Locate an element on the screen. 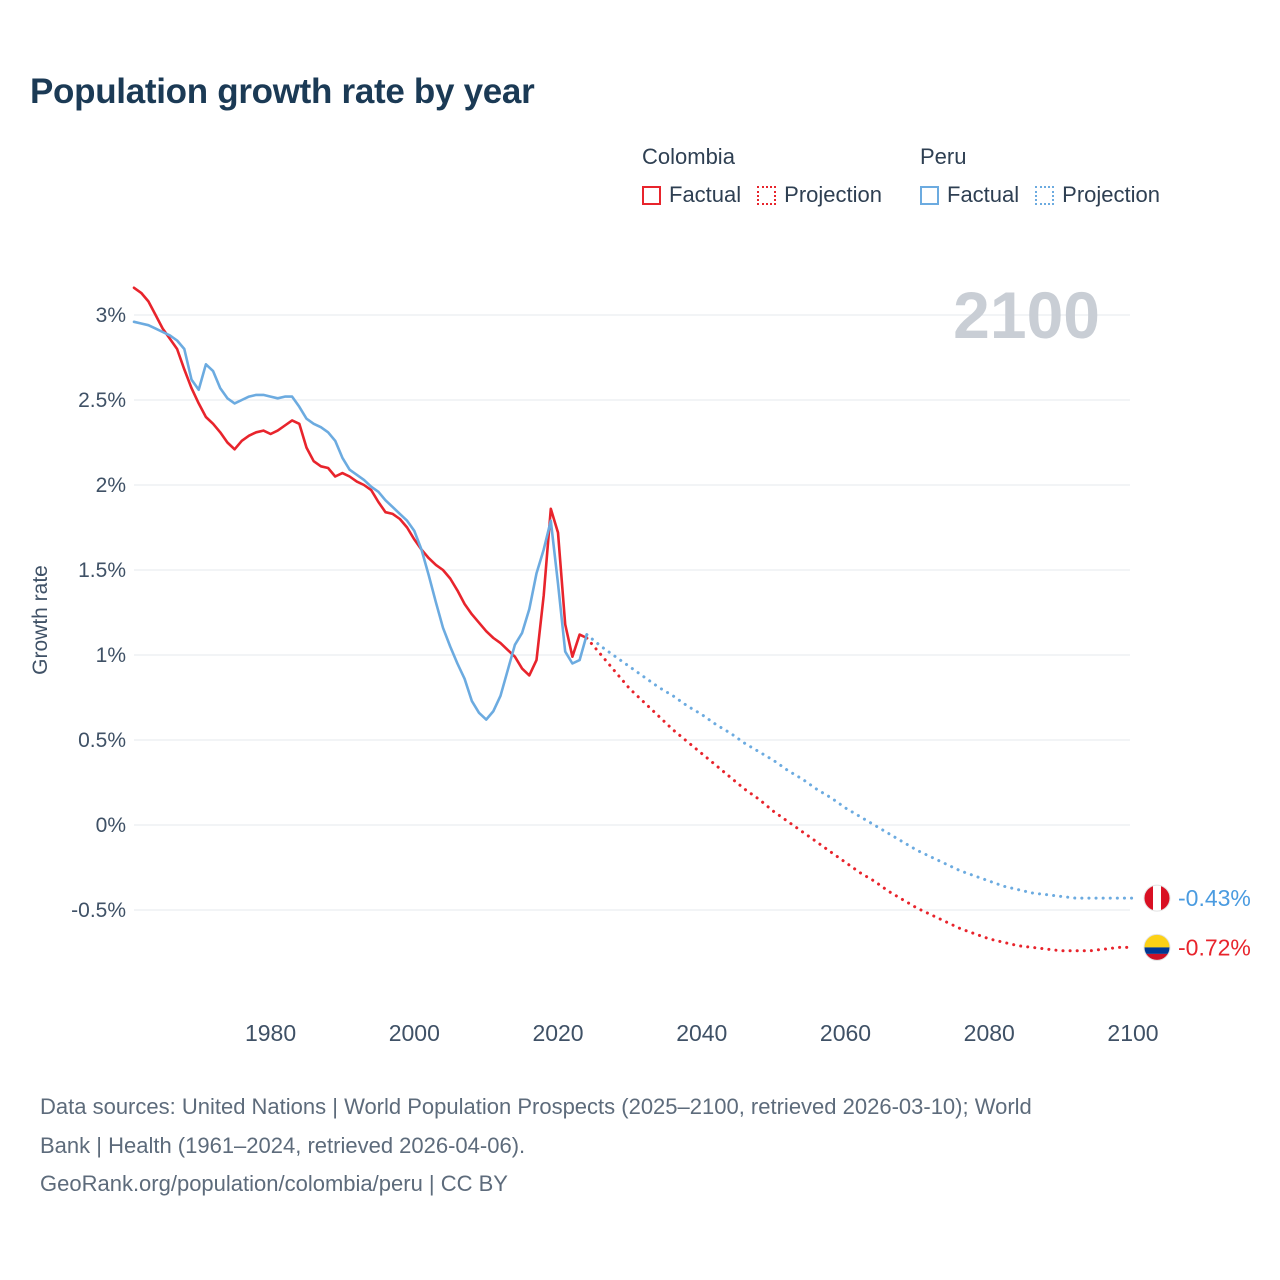  page-title: Population growth rate by year is located at coordinates (282, 91).